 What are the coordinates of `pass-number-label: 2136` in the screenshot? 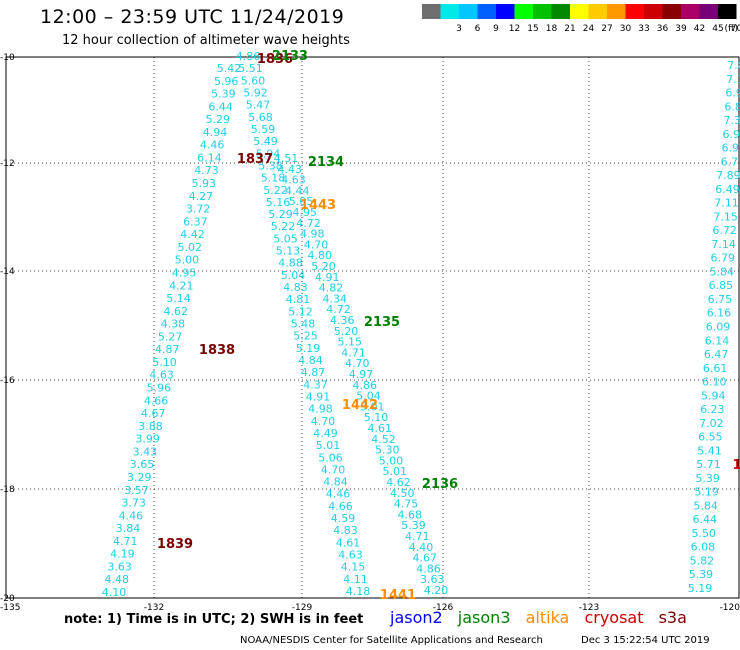 It's located at (440, 484).